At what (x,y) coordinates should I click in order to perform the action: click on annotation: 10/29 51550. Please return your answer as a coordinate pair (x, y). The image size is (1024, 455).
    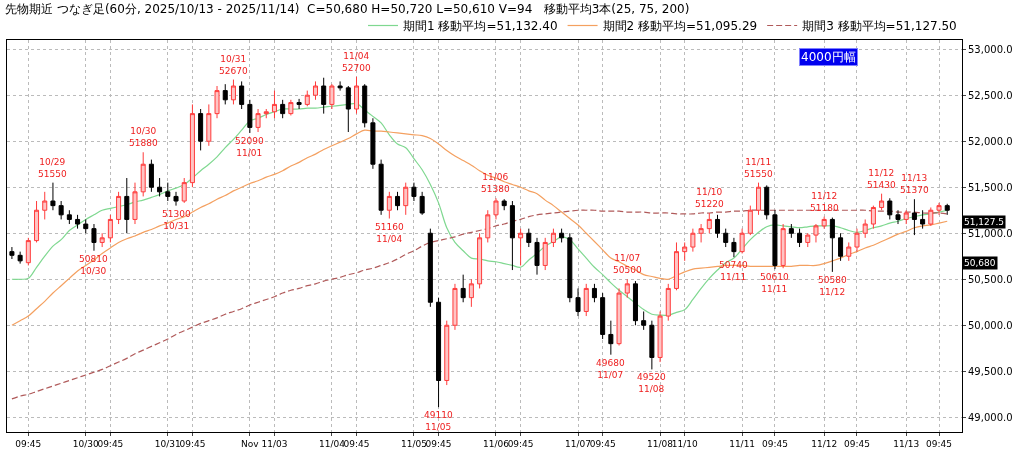
    Looking at the image, I should click on (52, 168).